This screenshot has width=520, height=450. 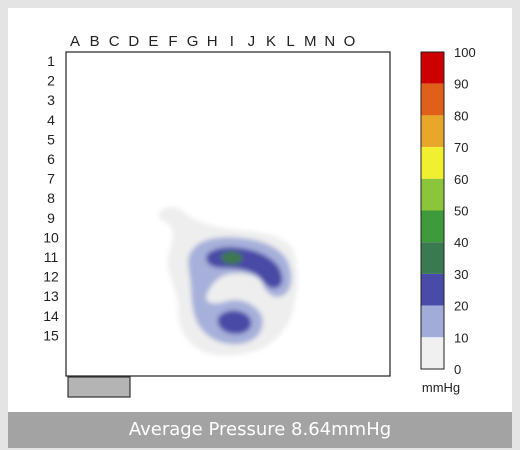 What do you see at coordinates (232, 41) in the screenshot?
I see `column-label-i: I` at bounding box center [232, 41].